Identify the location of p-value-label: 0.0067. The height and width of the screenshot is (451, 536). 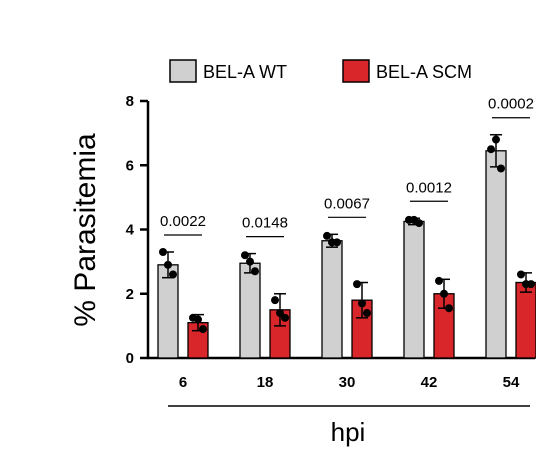
(347, 203).